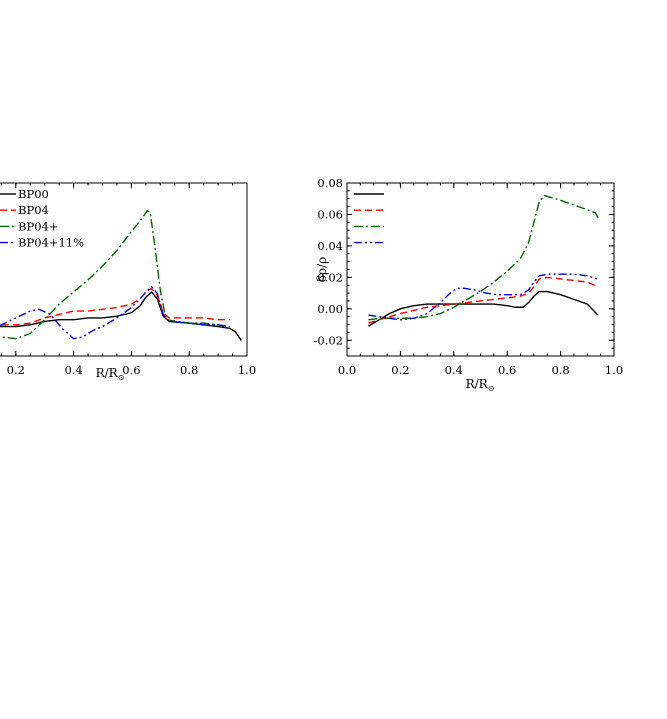 The width and height of the screenshot is (667, 719). Describe the element at coordinates (330, 246) in the screenshot. I see `y-tick-label: 0.04` at that location.